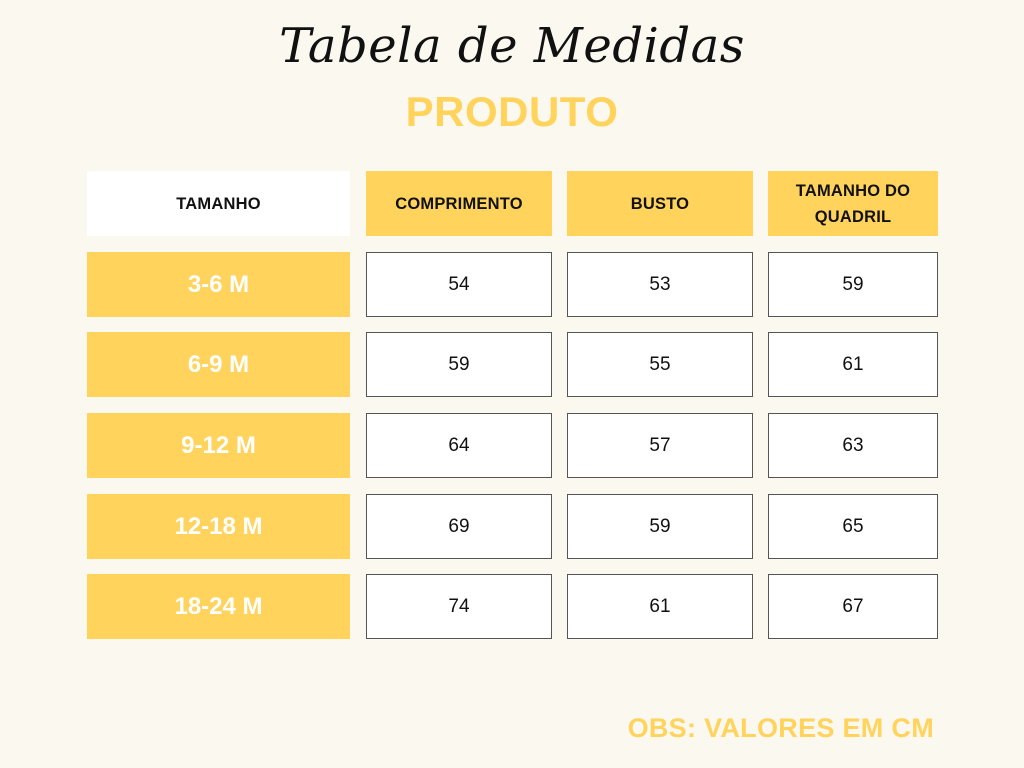 Image resolution: width=1024 pixels, height=768 pixels. I want to click on quadril-value: 61, so click(853, 364).